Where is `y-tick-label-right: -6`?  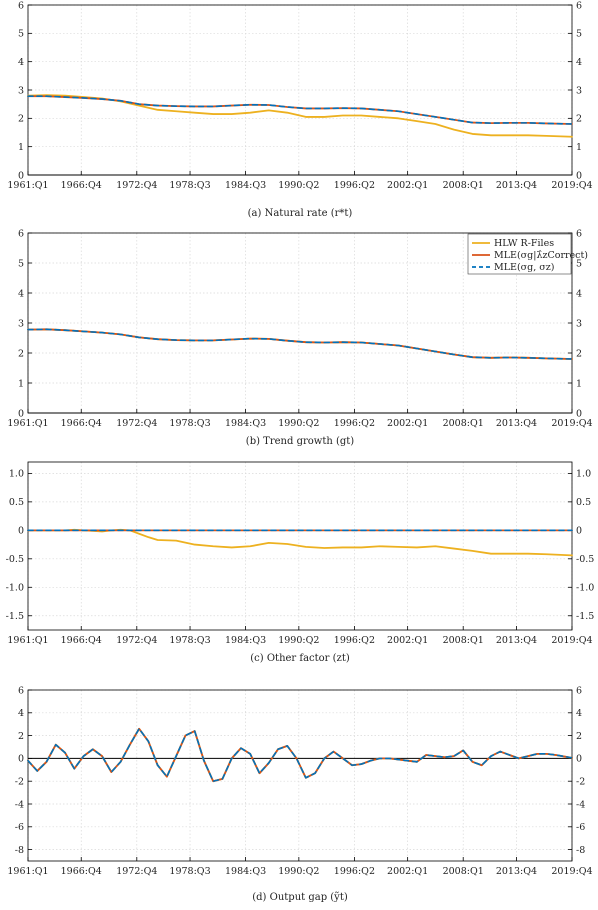
y-tick-label-right: -6 is located at coordinates (580, 827).